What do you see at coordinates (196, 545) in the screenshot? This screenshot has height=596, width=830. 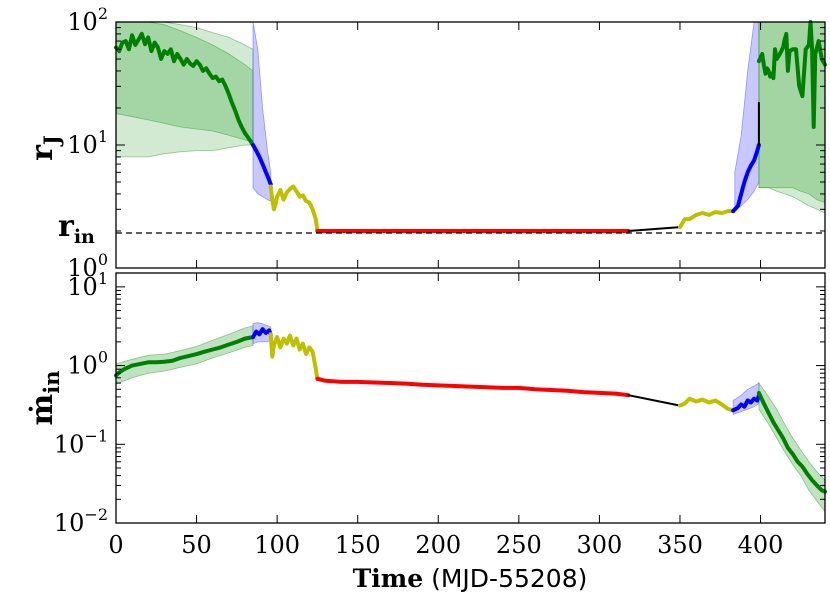 I see `xtick-label-50: 50` at bounding box center [196, 545].